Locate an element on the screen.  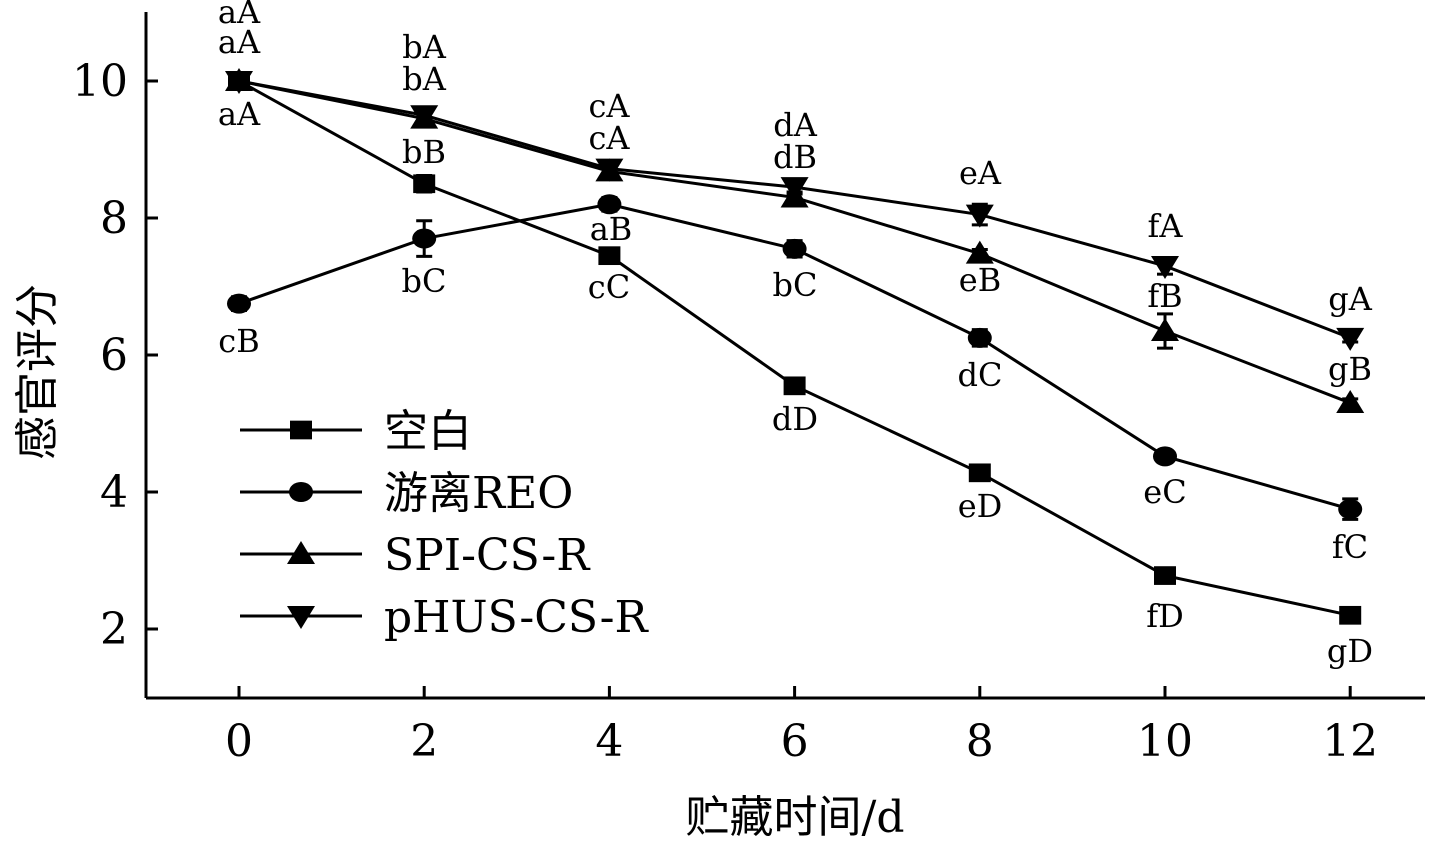
significance-label: dB is located at coordinates (795, 157).